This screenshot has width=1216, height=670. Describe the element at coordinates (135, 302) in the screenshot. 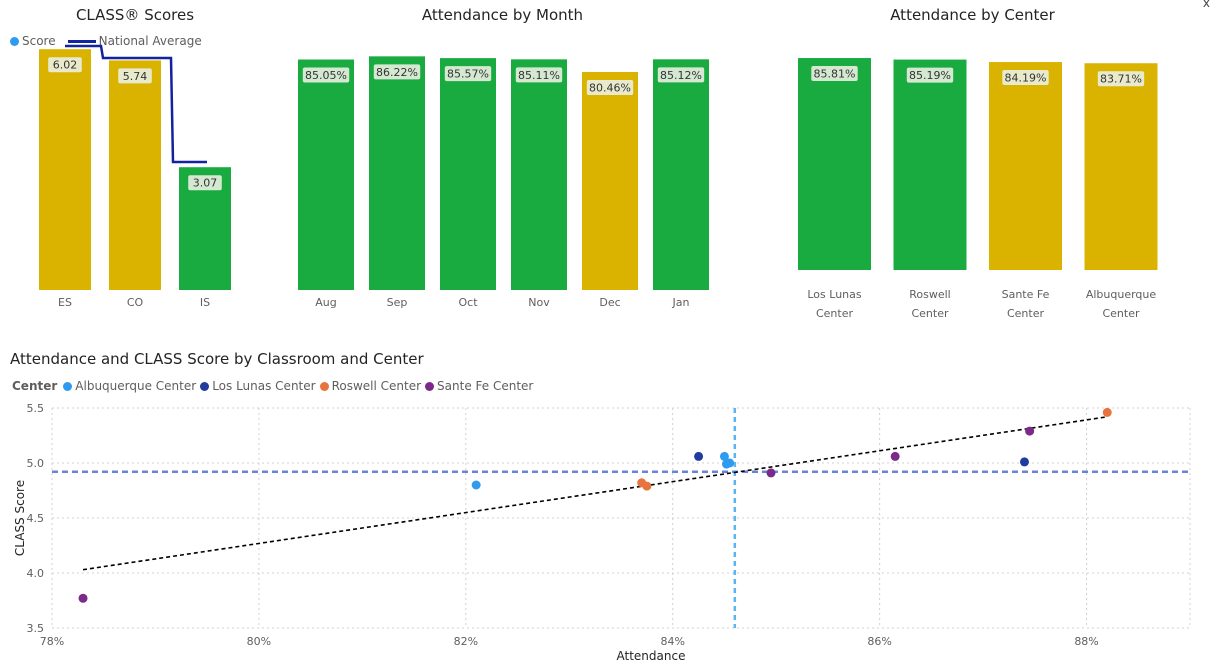

I see `x-tick-label: CO` at that location.